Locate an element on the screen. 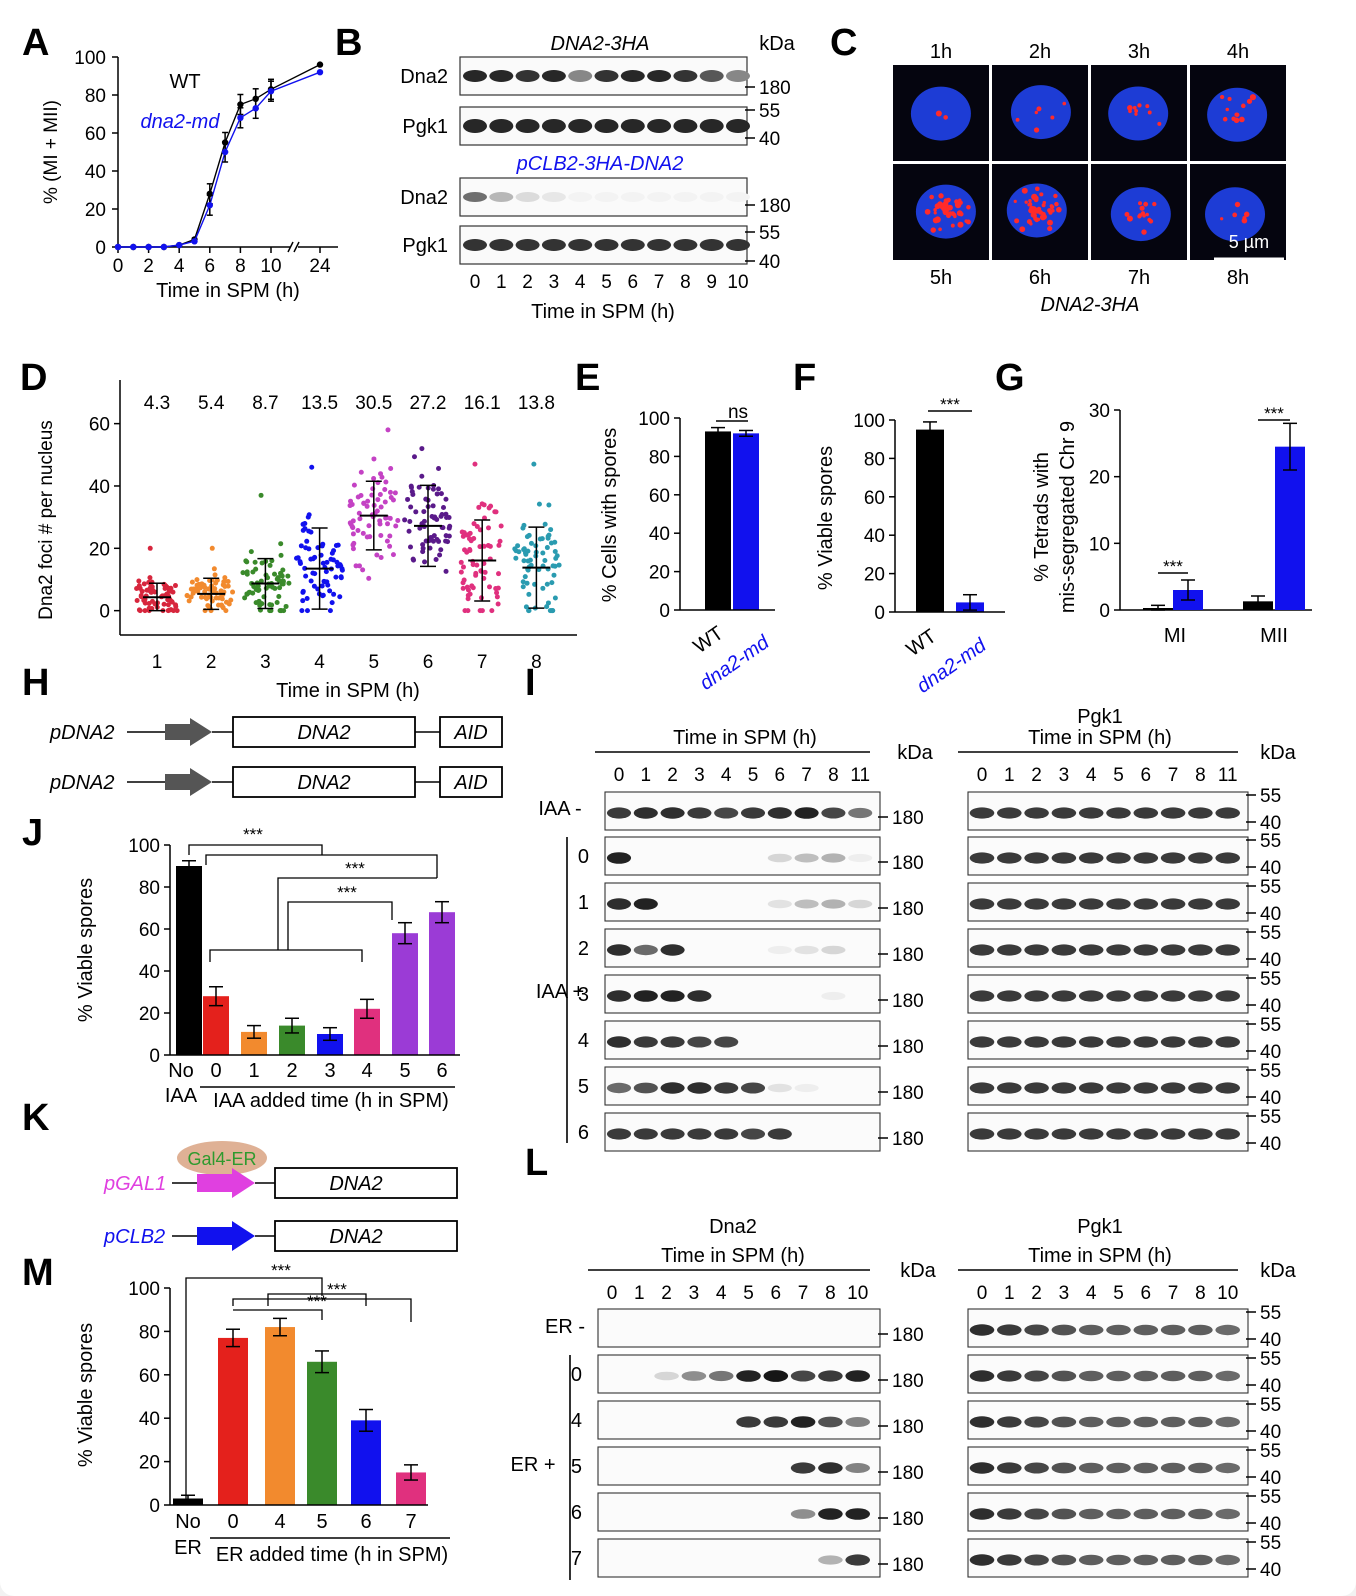 The height and width of the screenshot is (1596, 1356). panel-b-blot-md-dna2-band is located at coordinates (553, 197).